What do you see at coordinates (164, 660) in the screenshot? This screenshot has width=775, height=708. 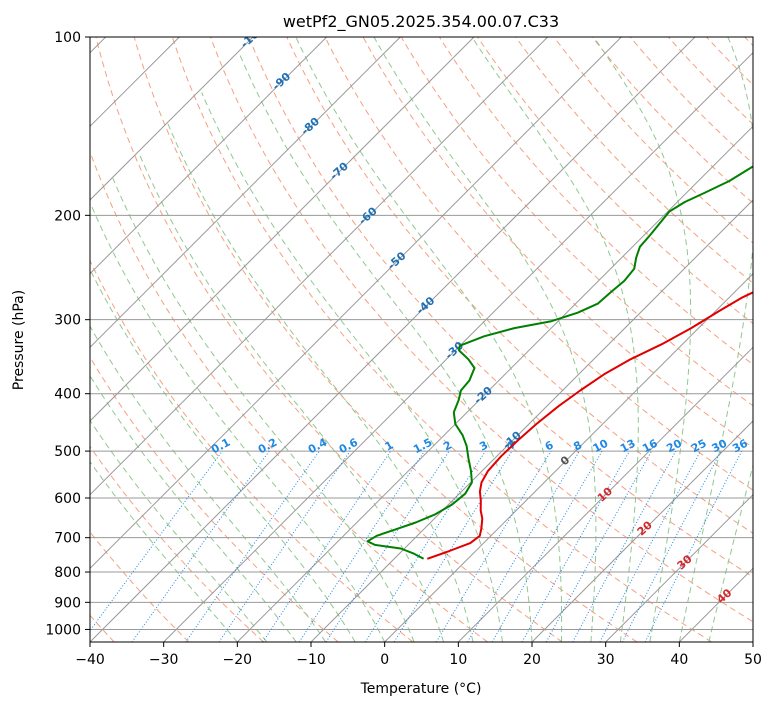 I see `x-tick-label: −30` at bounding box center [164, 660].